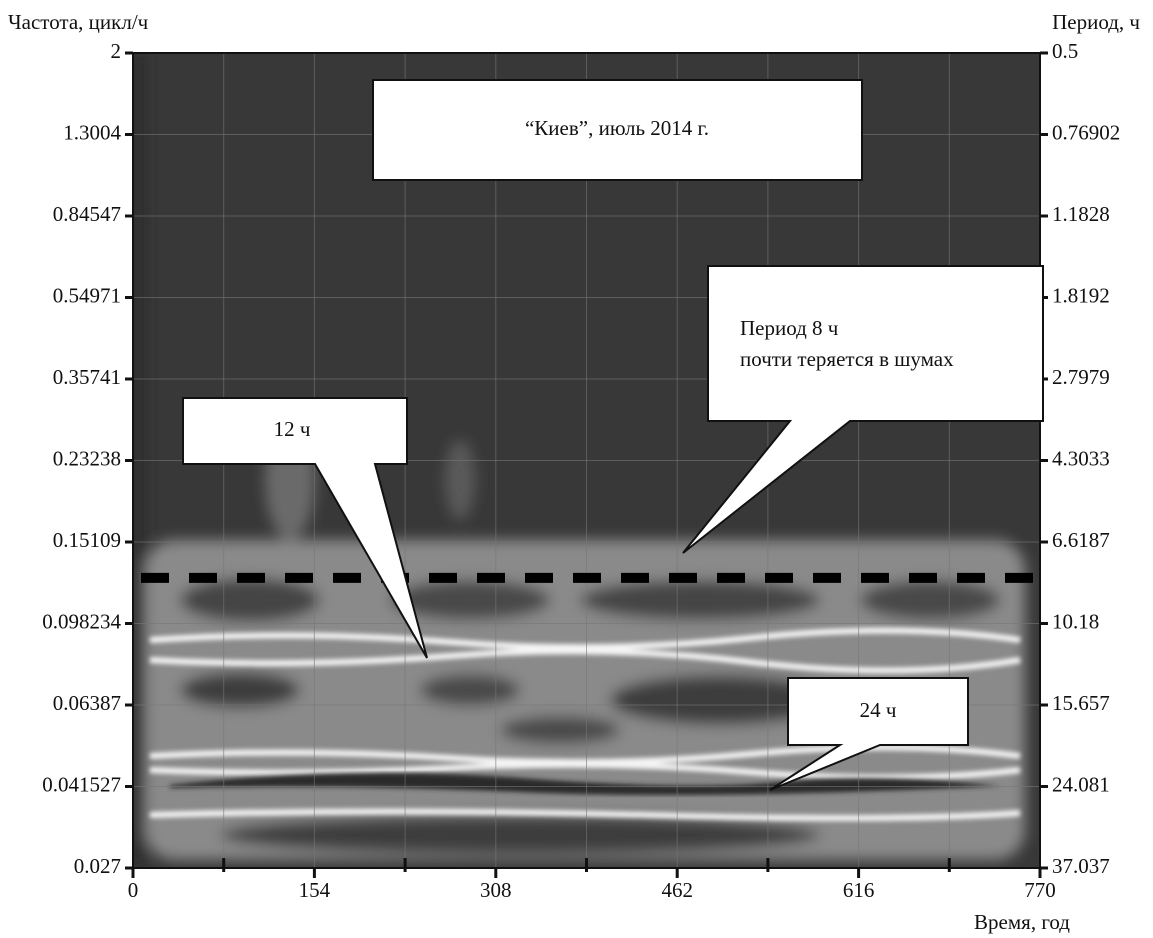  Describe the element at coordinates (1040, 890) in the screenshot. I see `x-tick-label: 770` at that location.